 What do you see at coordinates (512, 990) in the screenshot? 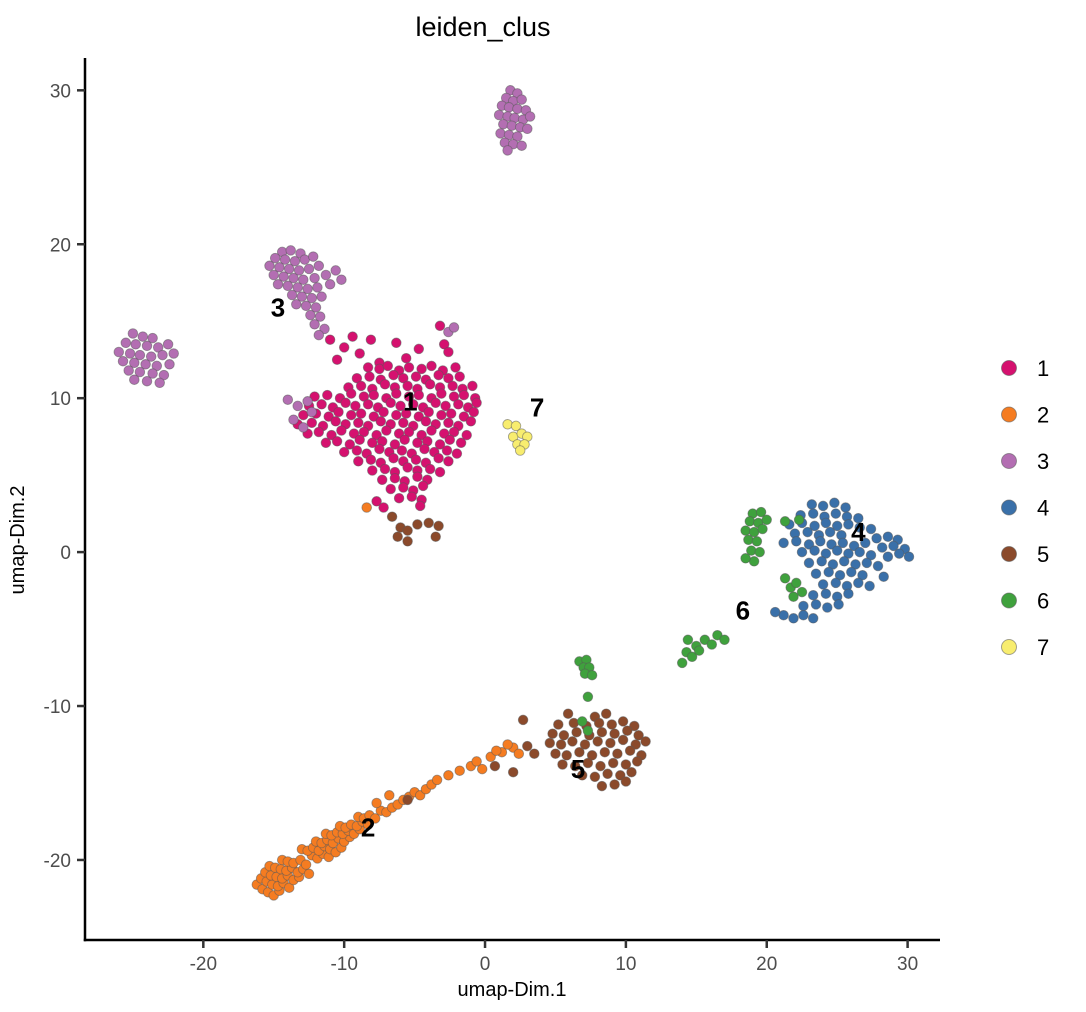
I see `x-axis-label: umap-Dim.1` at bounding box center [512, 990].